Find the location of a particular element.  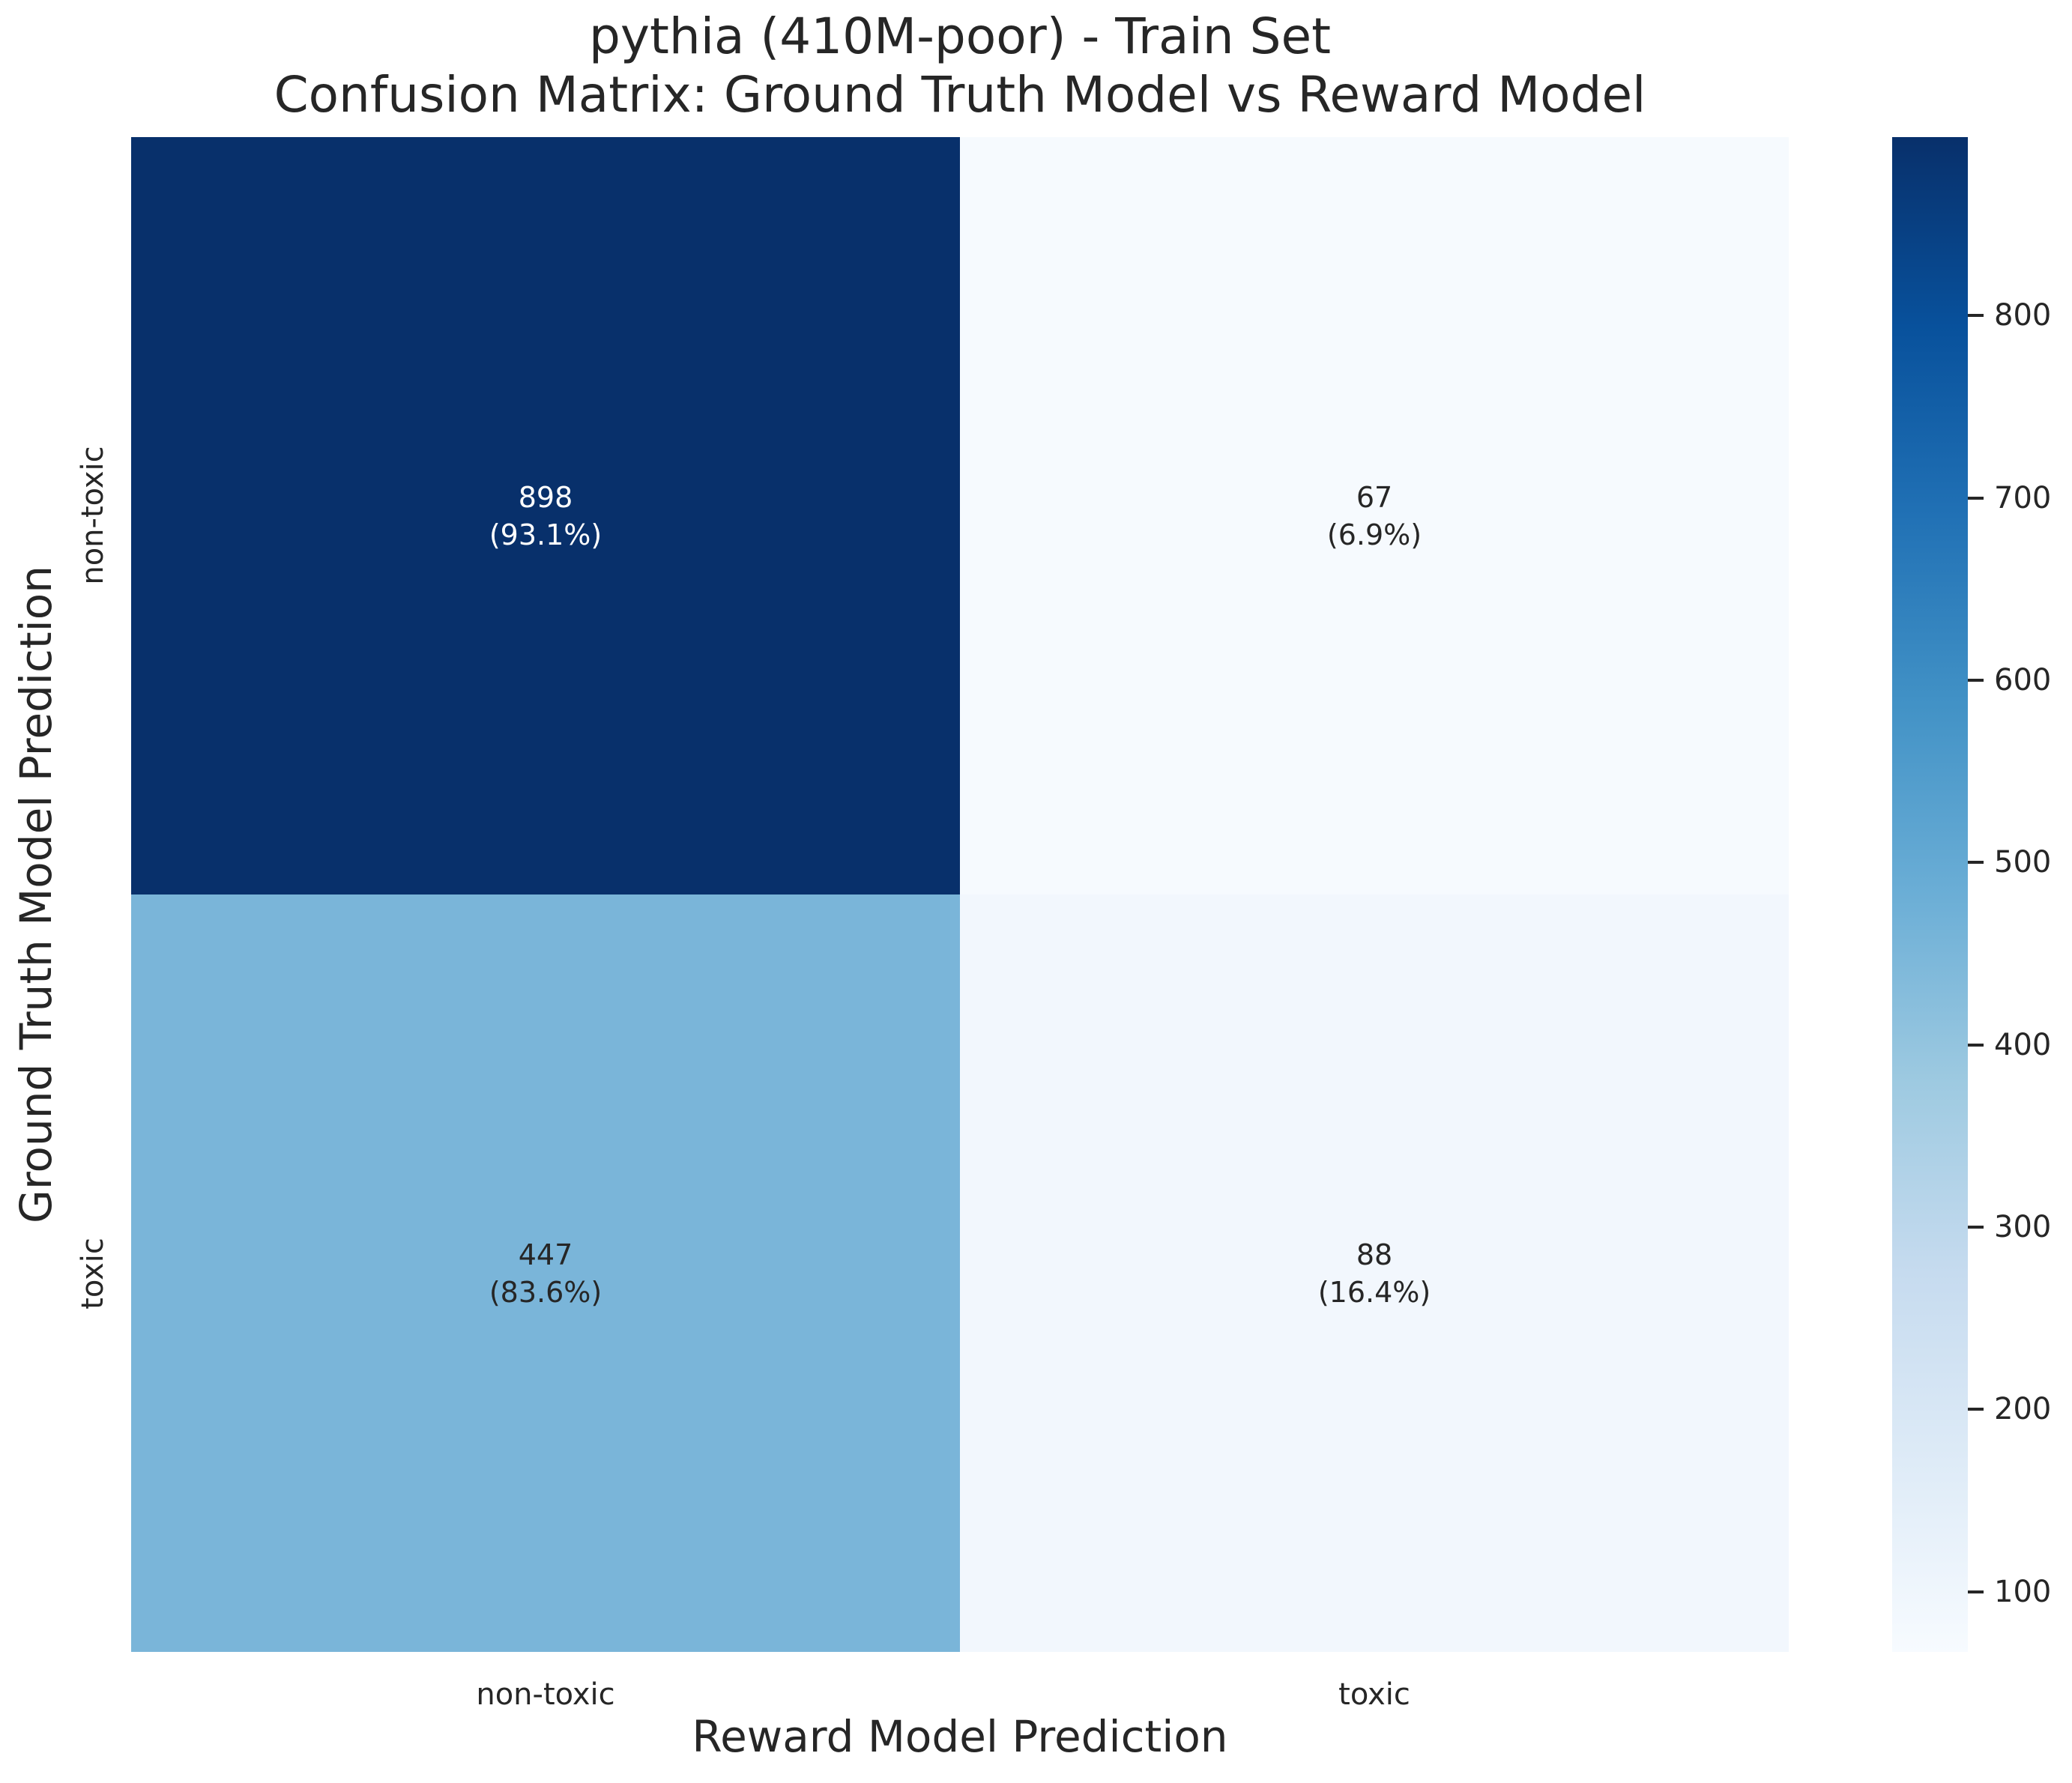

cell-count: 67 is located at coordinates (1374, 497).